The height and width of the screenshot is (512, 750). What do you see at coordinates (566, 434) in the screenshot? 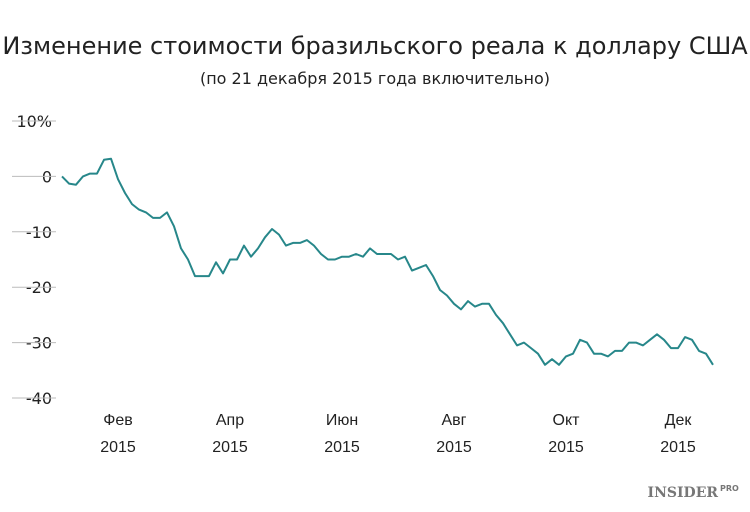
I see `x-tick-label: Окт 2015` at bounding box center [566, 434].